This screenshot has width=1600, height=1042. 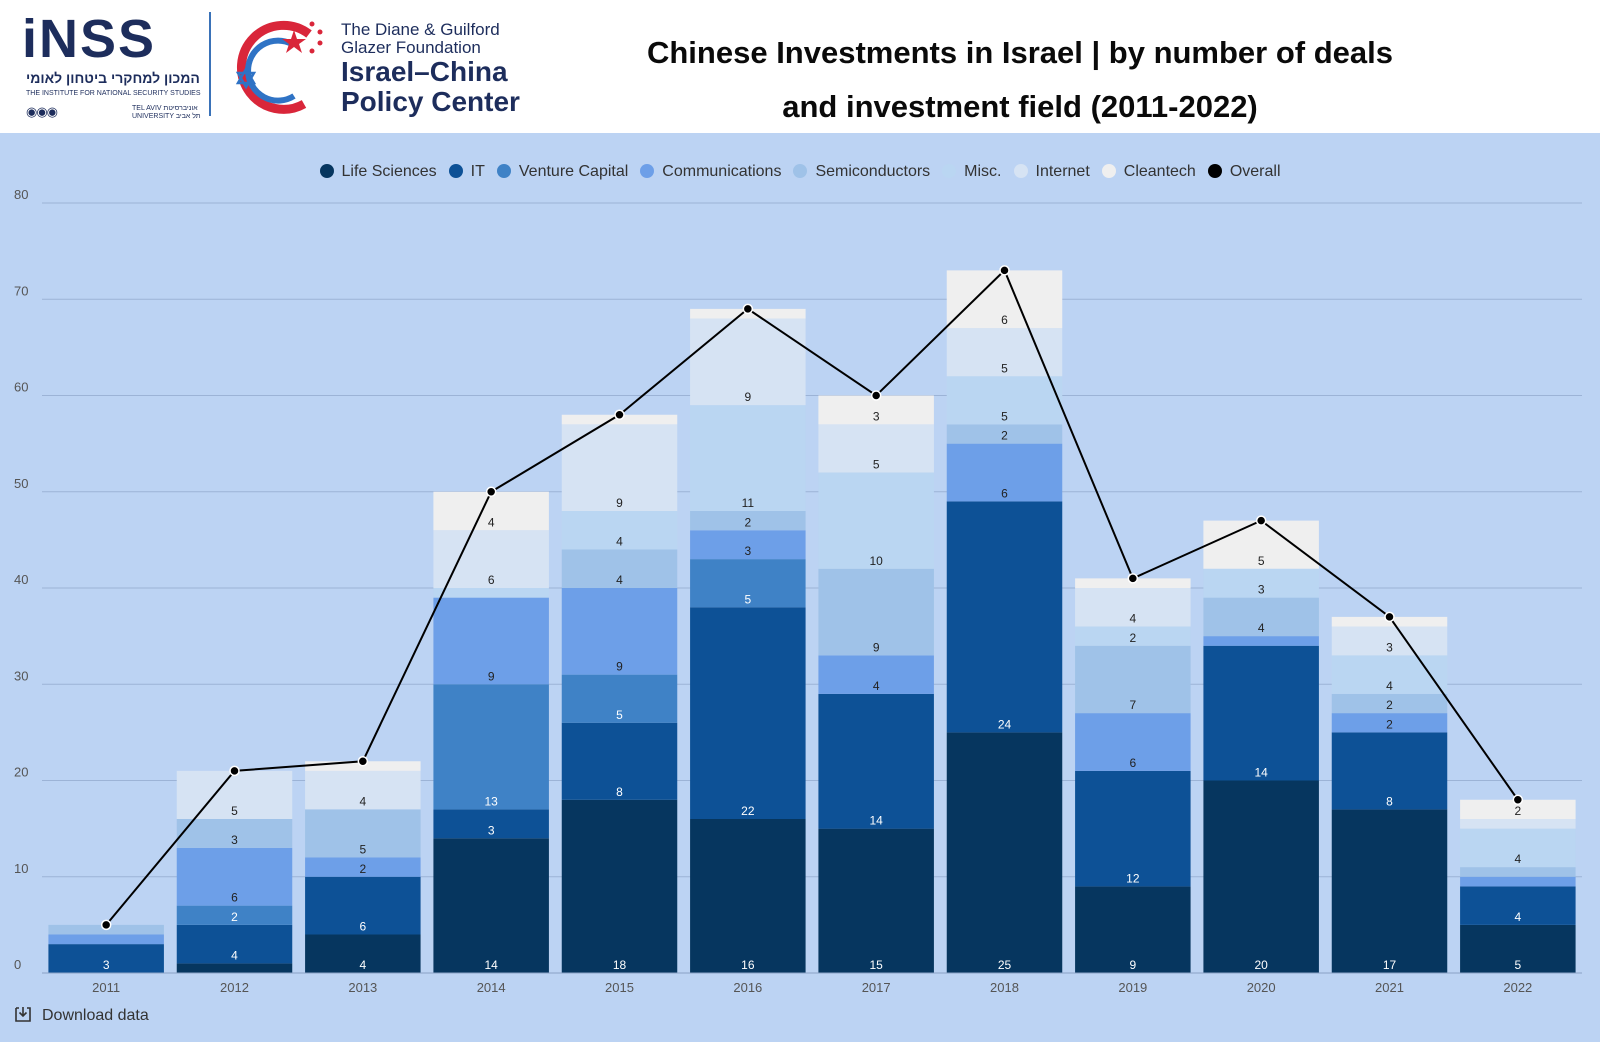 What do you see at coordinates (491, 491) in the screenshot?
I see `overall-point-2014` at bounding box center [491, 491].